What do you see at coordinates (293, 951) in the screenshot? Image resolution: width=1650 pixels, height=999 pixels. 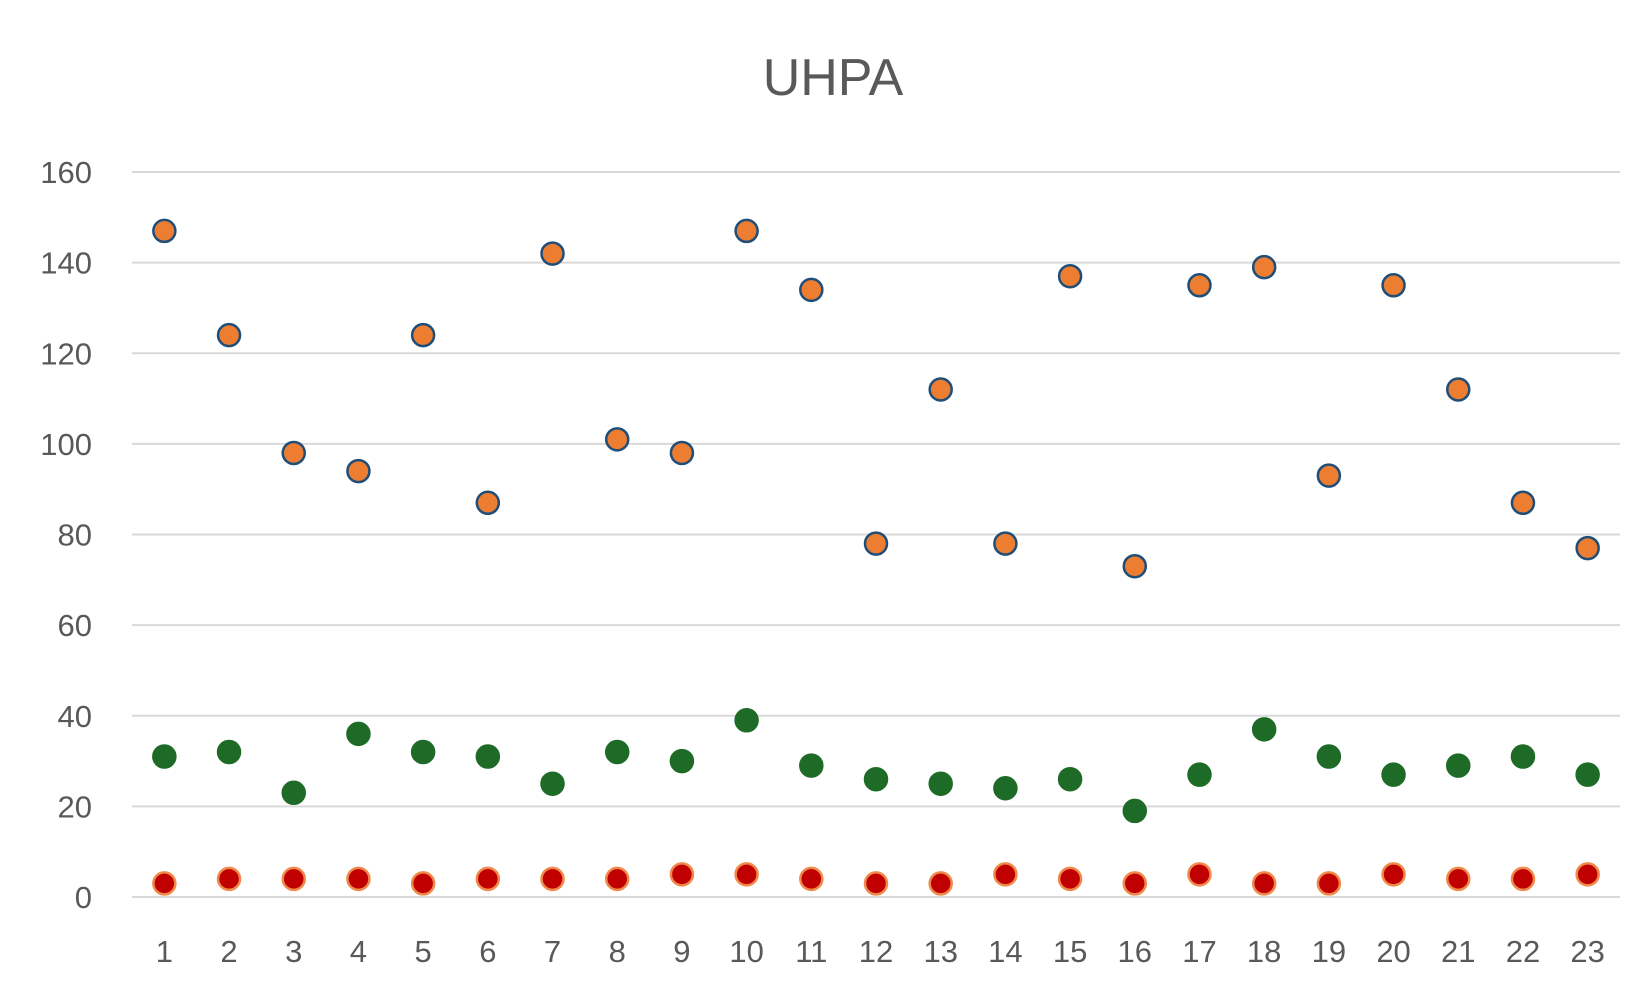 I see `x-tick-label: 3` at bounding box center [293, 951].